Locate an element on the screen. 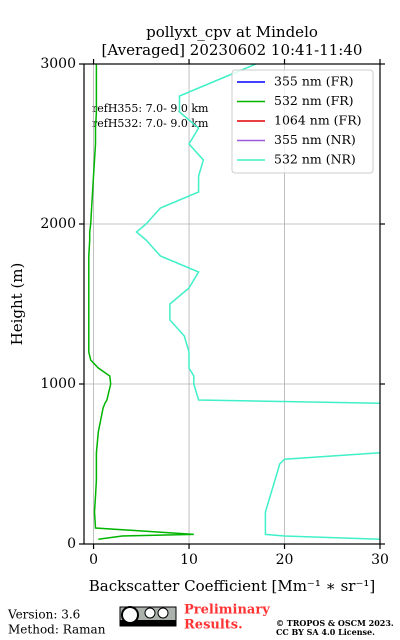 This screenshot has height=640, width=400. y-axis-label: Height (m) is located at coordinates (17, 304).